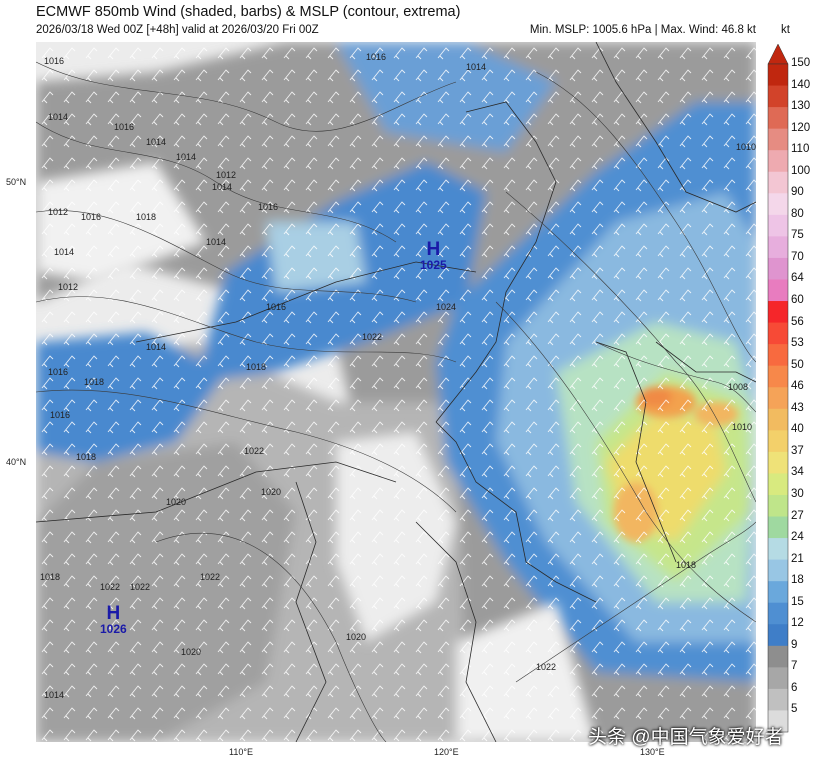 The height and width of the screenshot is (765, 820). Describe the element at coordinates (652, 752) in the screenshot. I see `lon-label-130: 130°E` at that location.